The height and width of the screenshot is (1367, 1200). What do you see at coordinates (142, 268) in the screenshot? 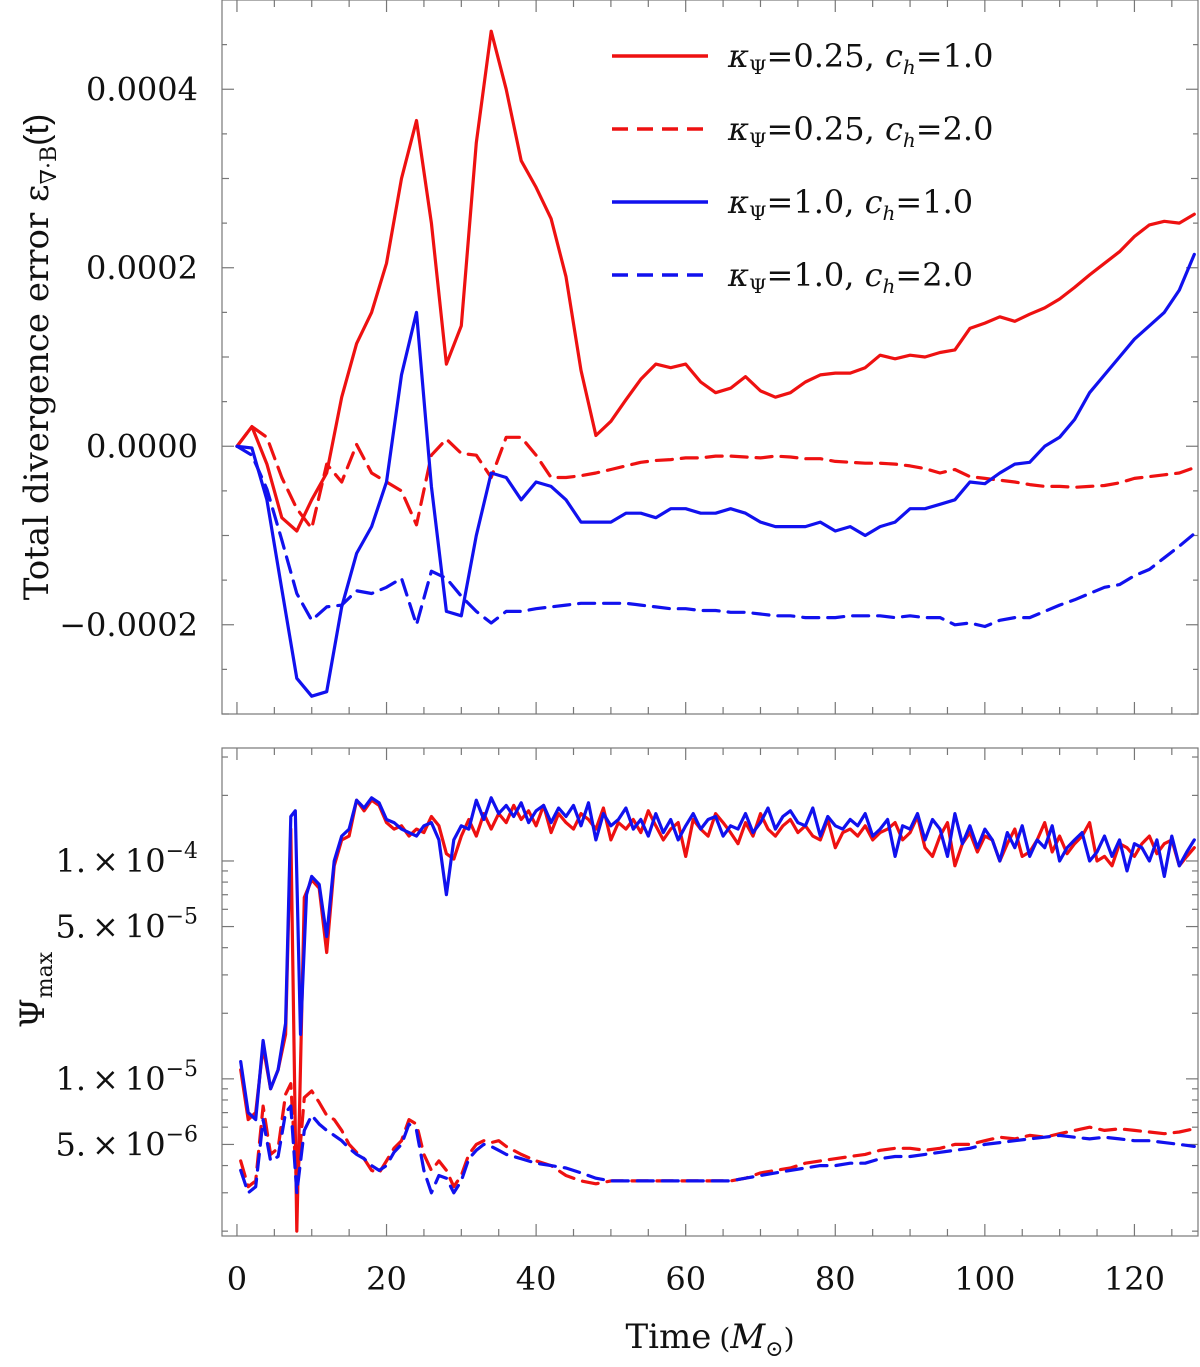
I see `top-y-tick-label: 0.0002` at bounding box center [142, 268].